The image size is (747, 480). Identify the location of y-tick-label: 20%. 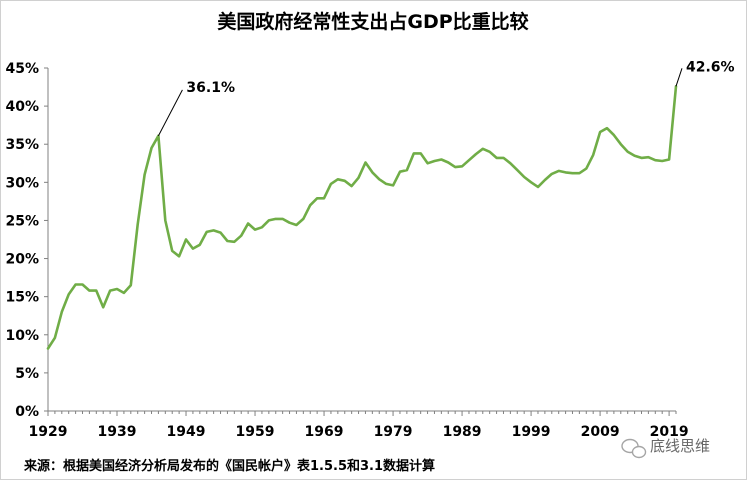
(22, 260).